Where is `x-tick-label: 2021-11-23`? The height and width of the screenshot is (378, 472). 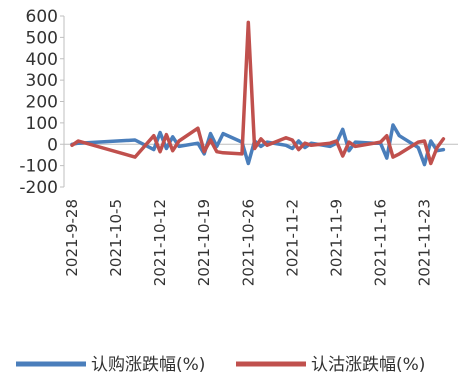 x-tick-label: 2021-11-23 is located at coordinates (425, 242).